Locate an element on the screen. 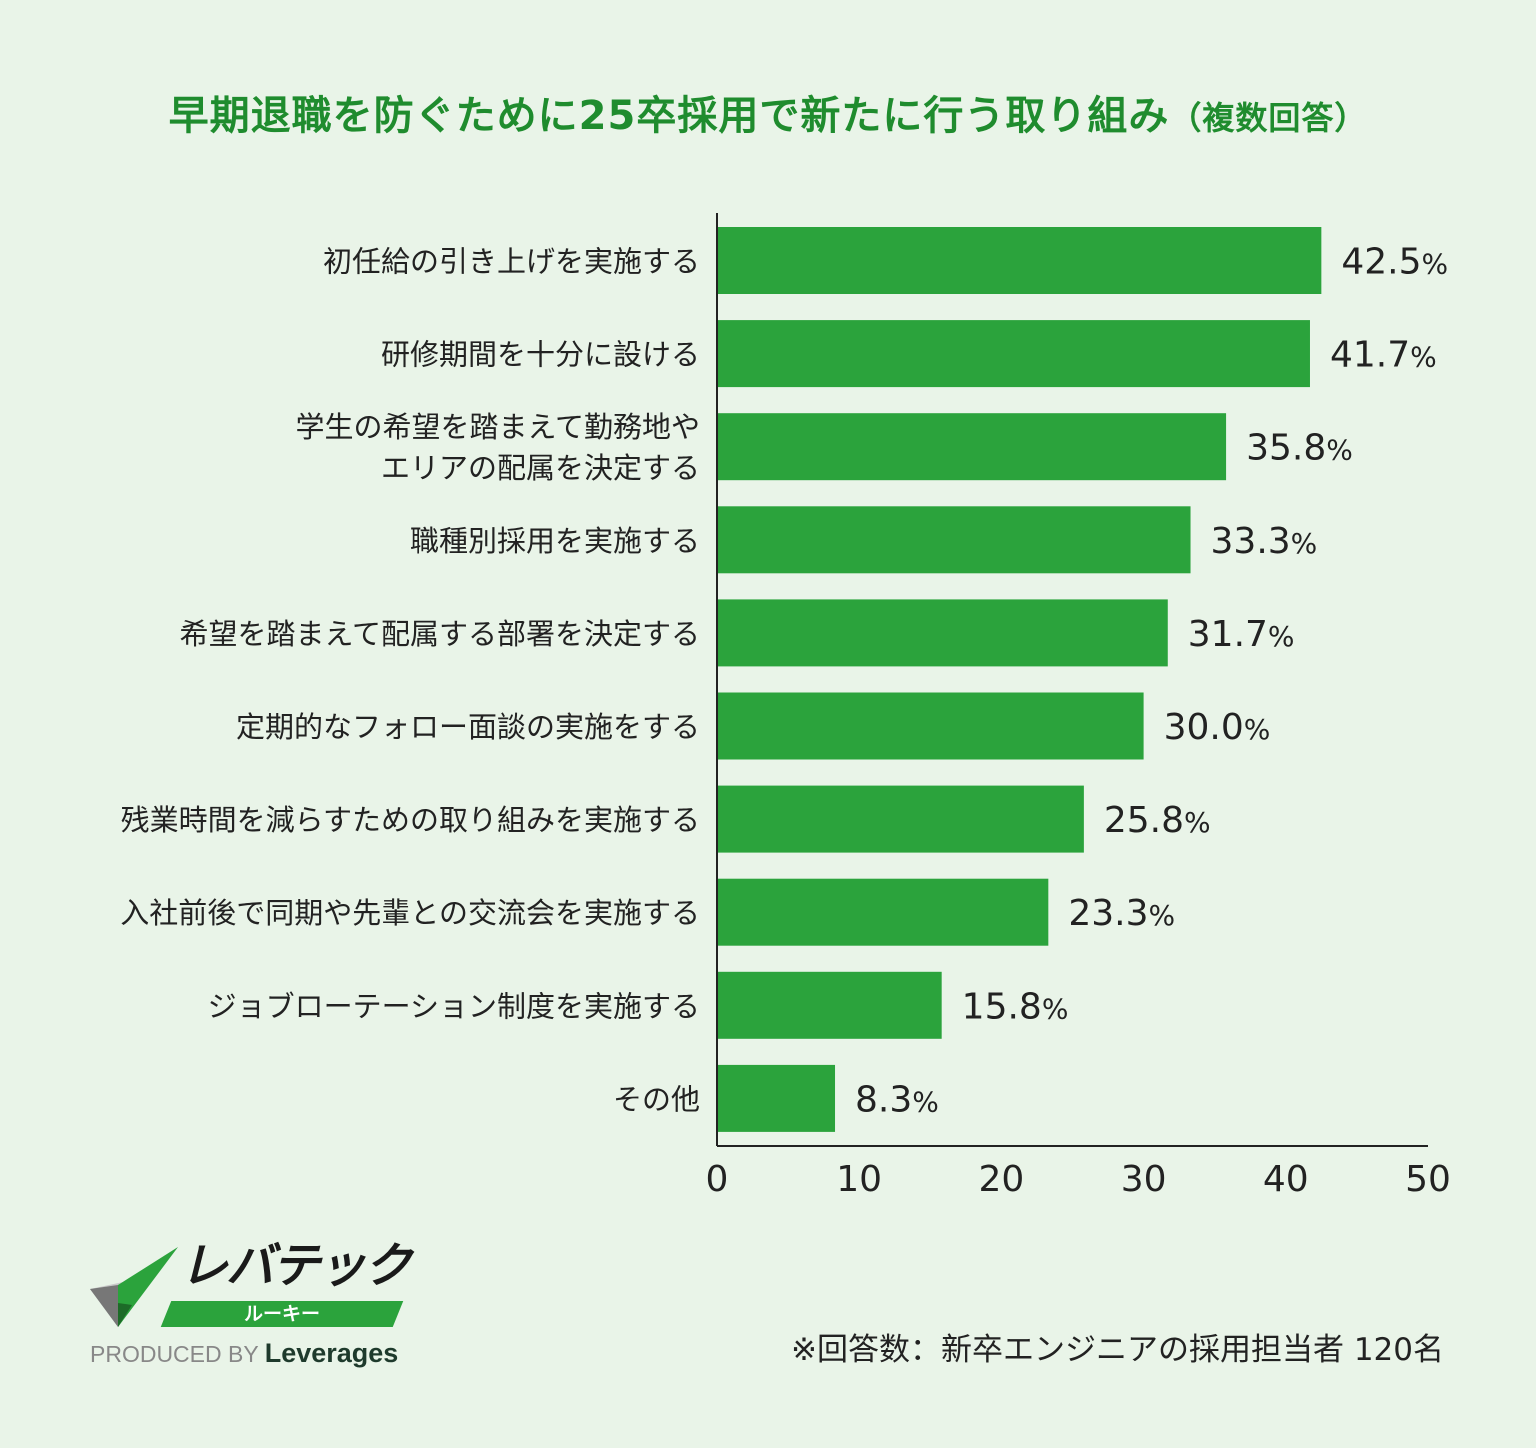  value-label: 42.5% is located at coordinates (1394, 262).